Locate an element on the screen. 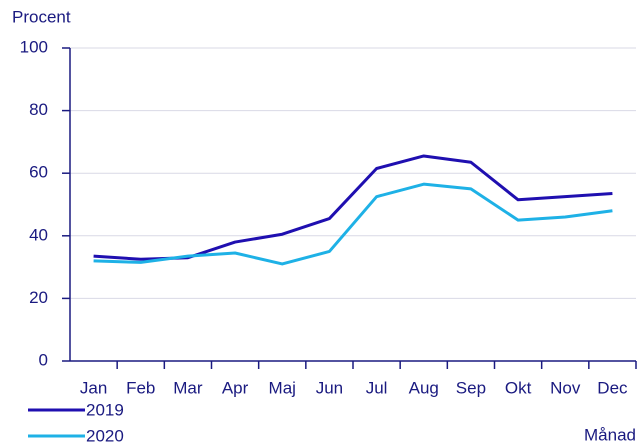 The width and height of the screenshot is (642, 448). y-tick-label: 0 is located at coordinates (43, 359).